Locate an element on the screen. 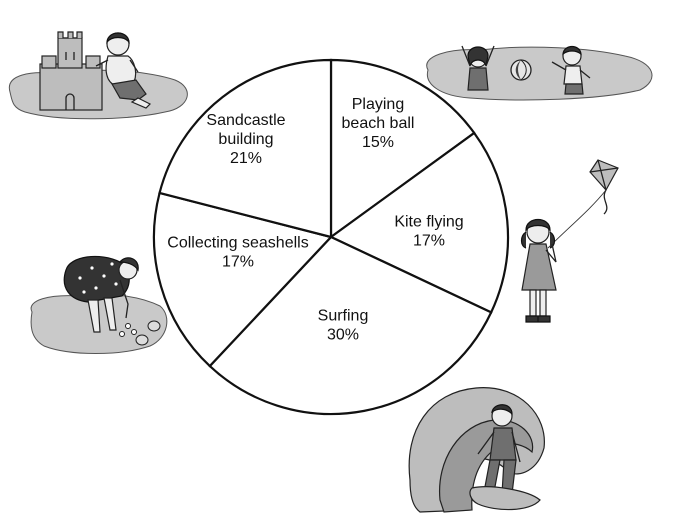  slice-percent-3: 17% is located at coordinates (238, 262).